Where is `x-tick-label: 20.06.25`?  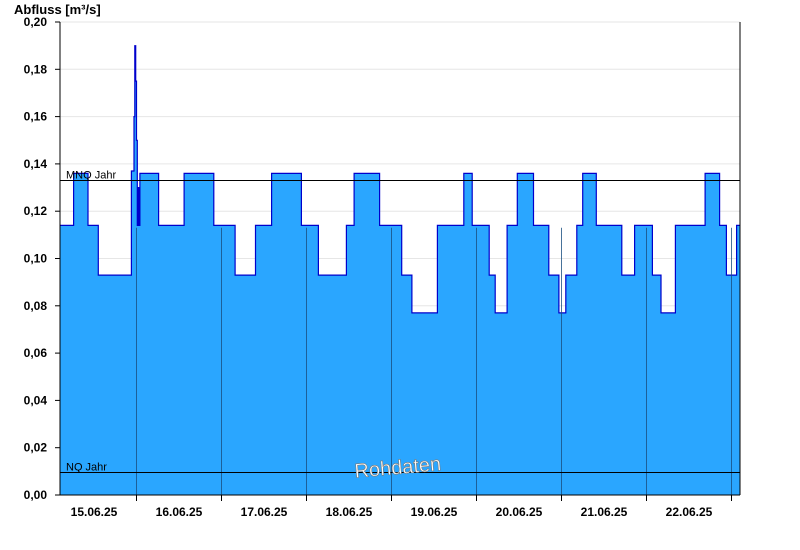
x-tick-label: 20.06.25 is located at coordinates (519, 512).